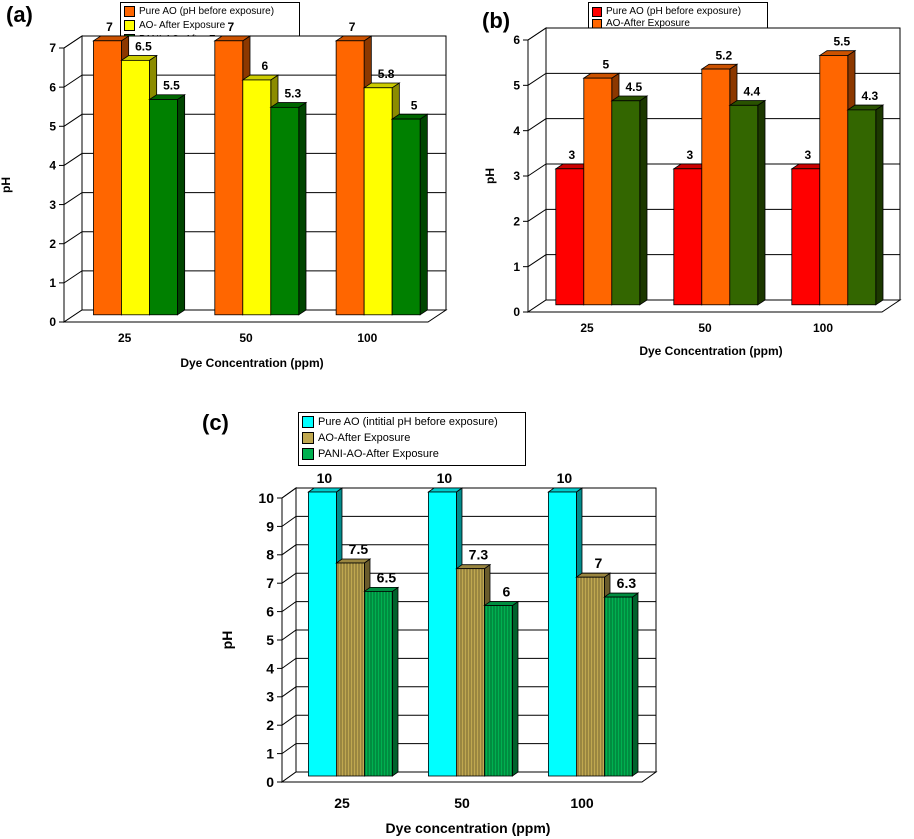 Image resolution: width=914 pixels, height=839 pixels. I want to click on legend-label: AO-After Exposure, so click(364, 438).